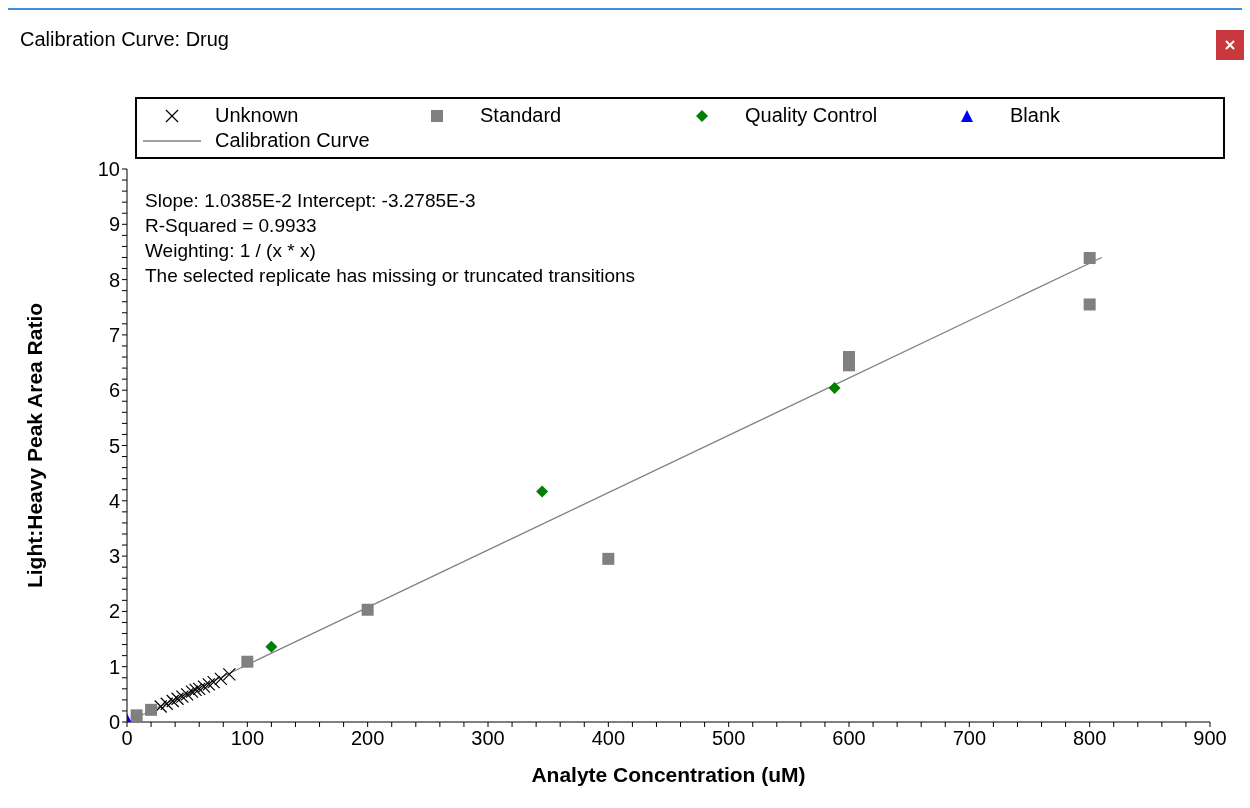 Image resolution: width=1250 pixels, height=808 pixels. I want to click on x-tick-label: 300, so click(488, 738).